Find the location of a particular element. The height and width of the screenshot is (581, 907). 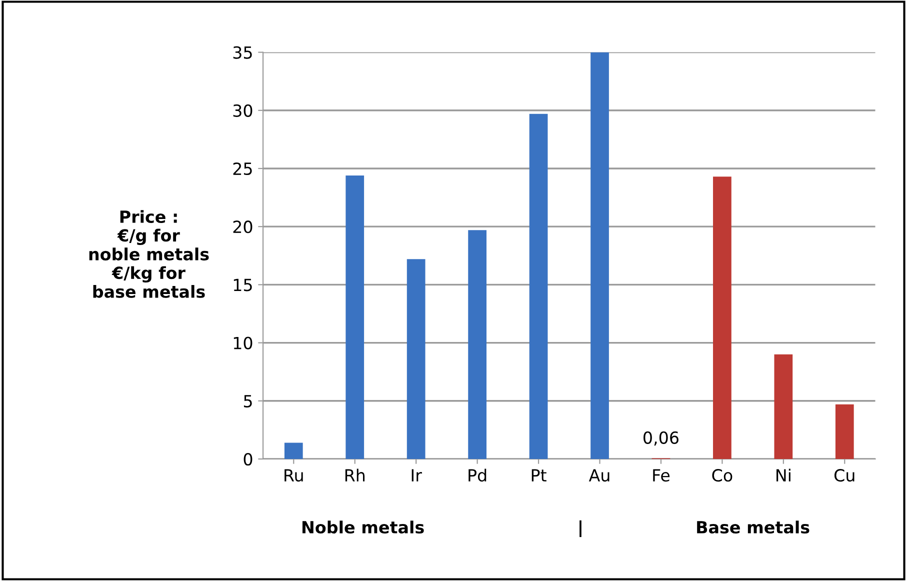

text: Base metals is located at coordinates (753, 527).